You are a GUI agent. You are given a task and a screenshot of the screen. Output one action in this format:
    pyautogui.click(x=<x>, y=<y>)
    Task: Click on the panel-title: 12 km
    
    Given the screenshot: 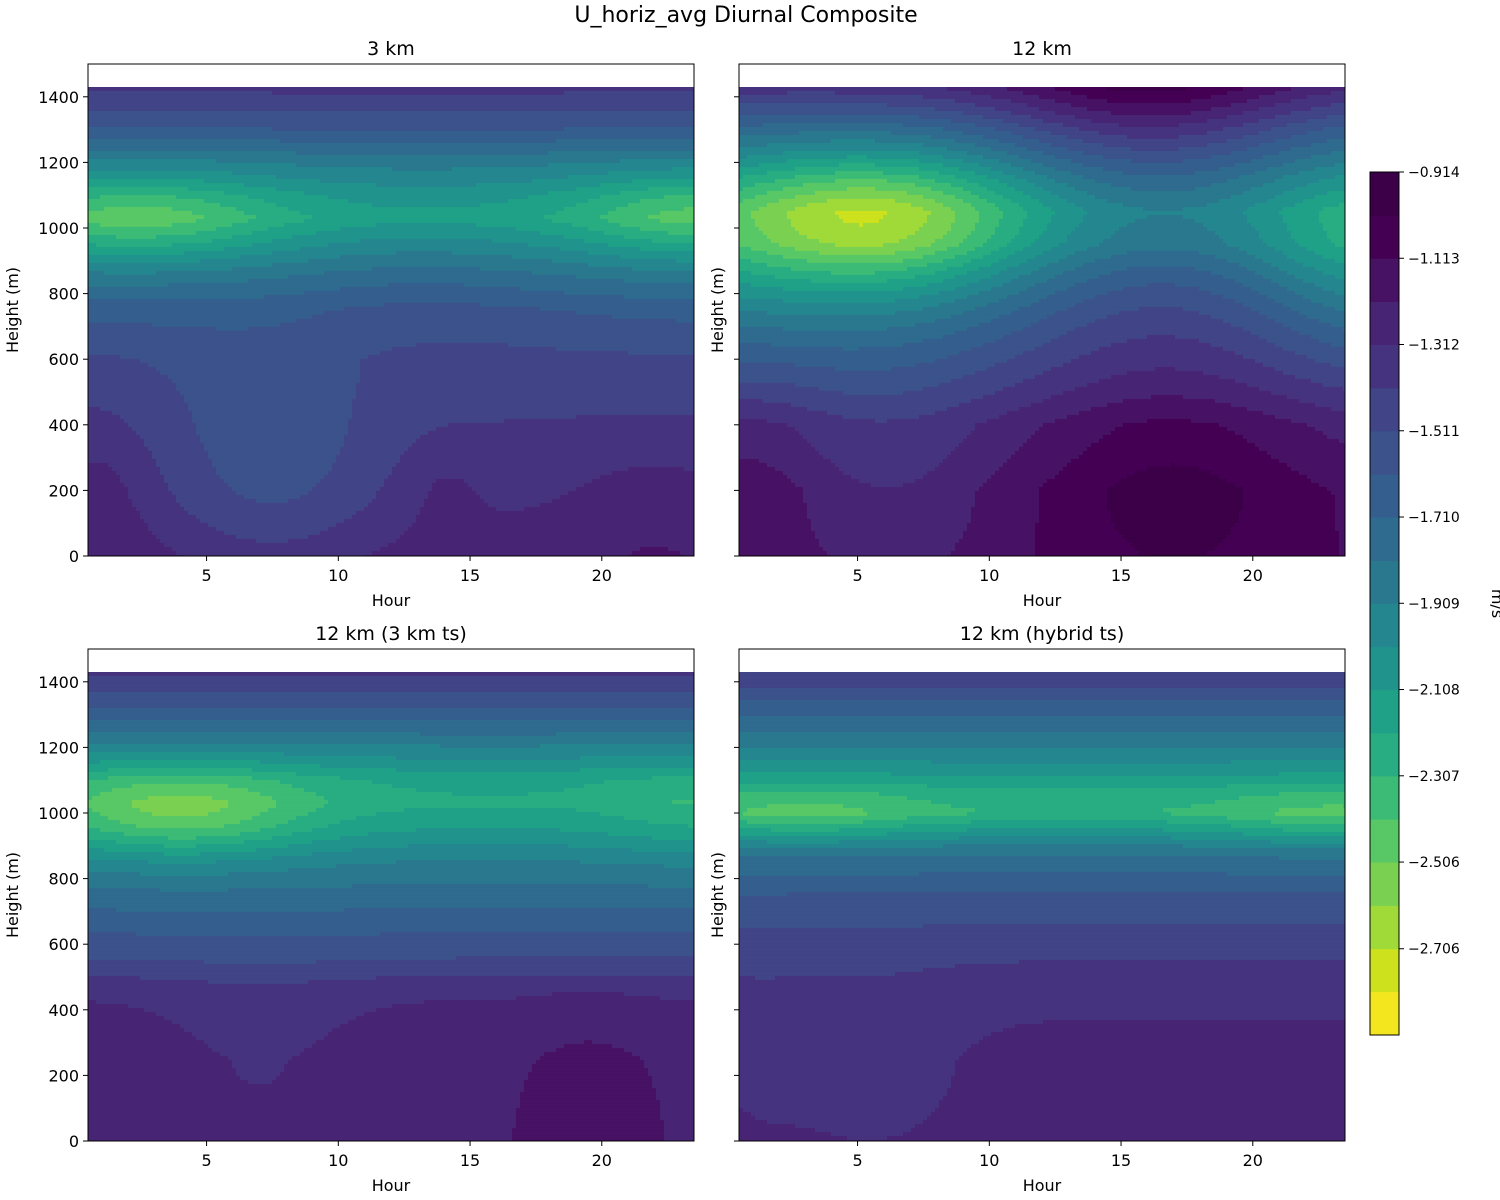 What is the action you would take?
    pyautogui.click(x=1042, y=49)
    